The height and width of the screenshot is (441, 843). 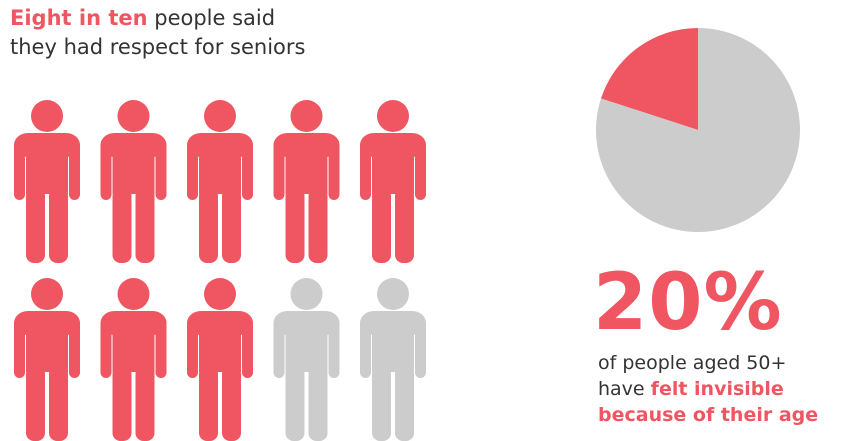 I want to click on caption-line1: of people aged 50+, so click(x=692, y=363).